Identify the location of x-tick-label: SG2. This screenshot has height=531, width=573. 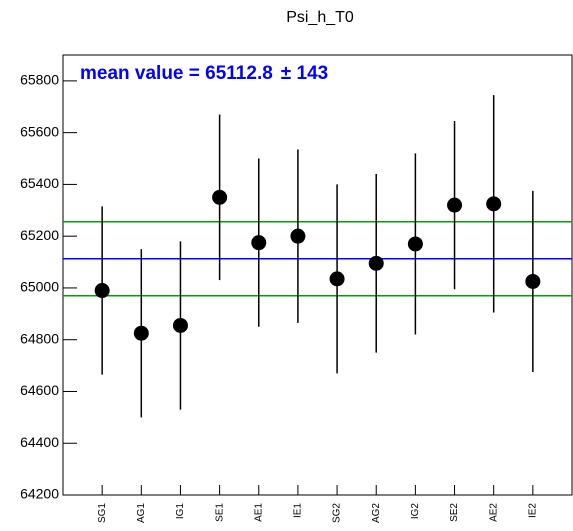
(337, 513).